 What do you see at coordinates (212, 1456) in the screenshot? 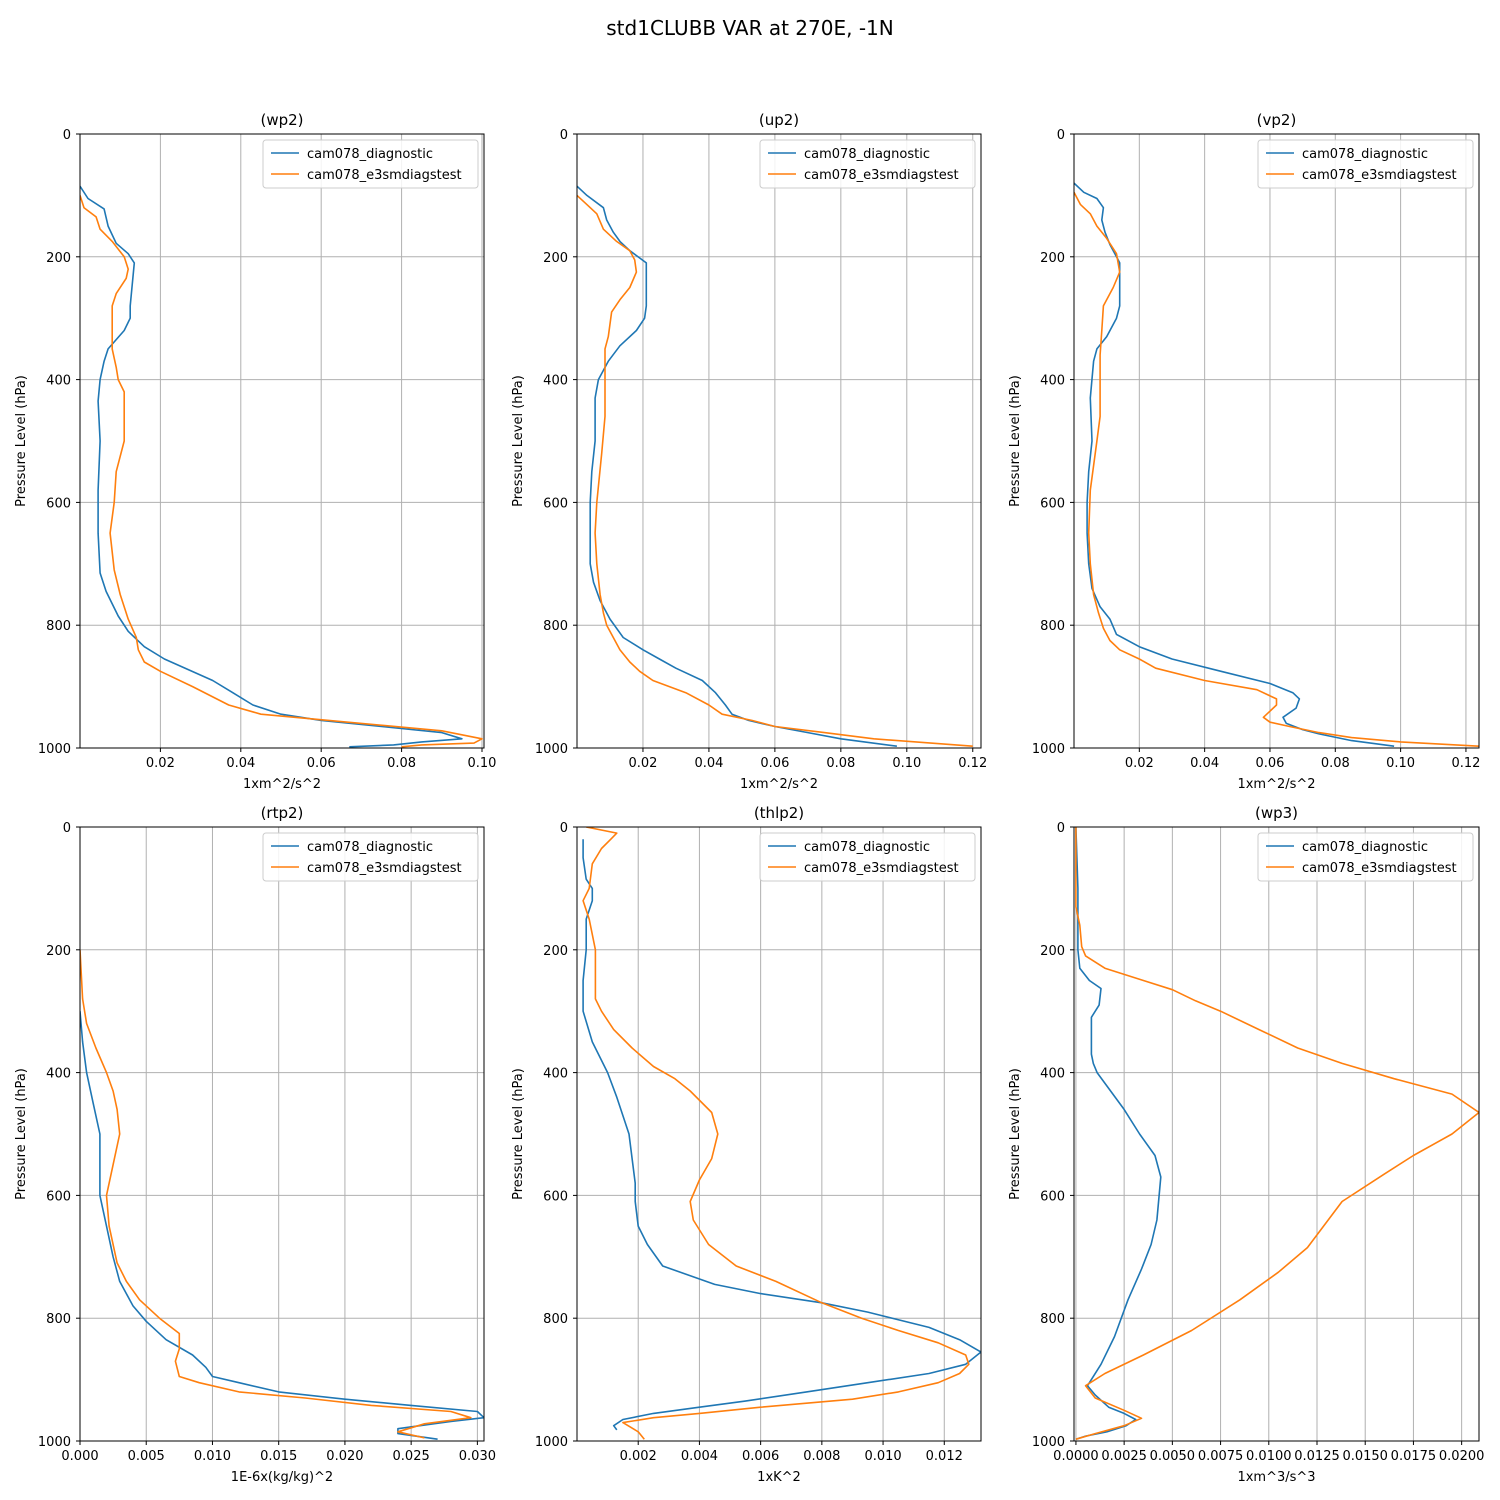
I see `x-tick-label: 0.010` at bounding box center [212, 1456].